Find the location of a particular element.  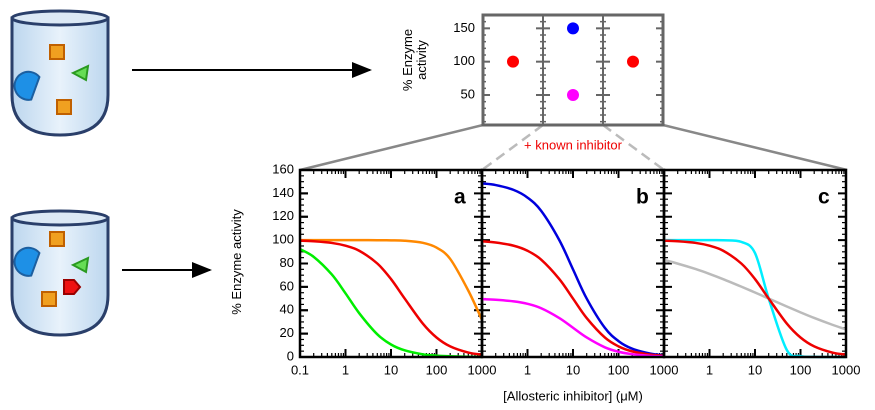

panel-label: b is located at coordinates (642, 197).